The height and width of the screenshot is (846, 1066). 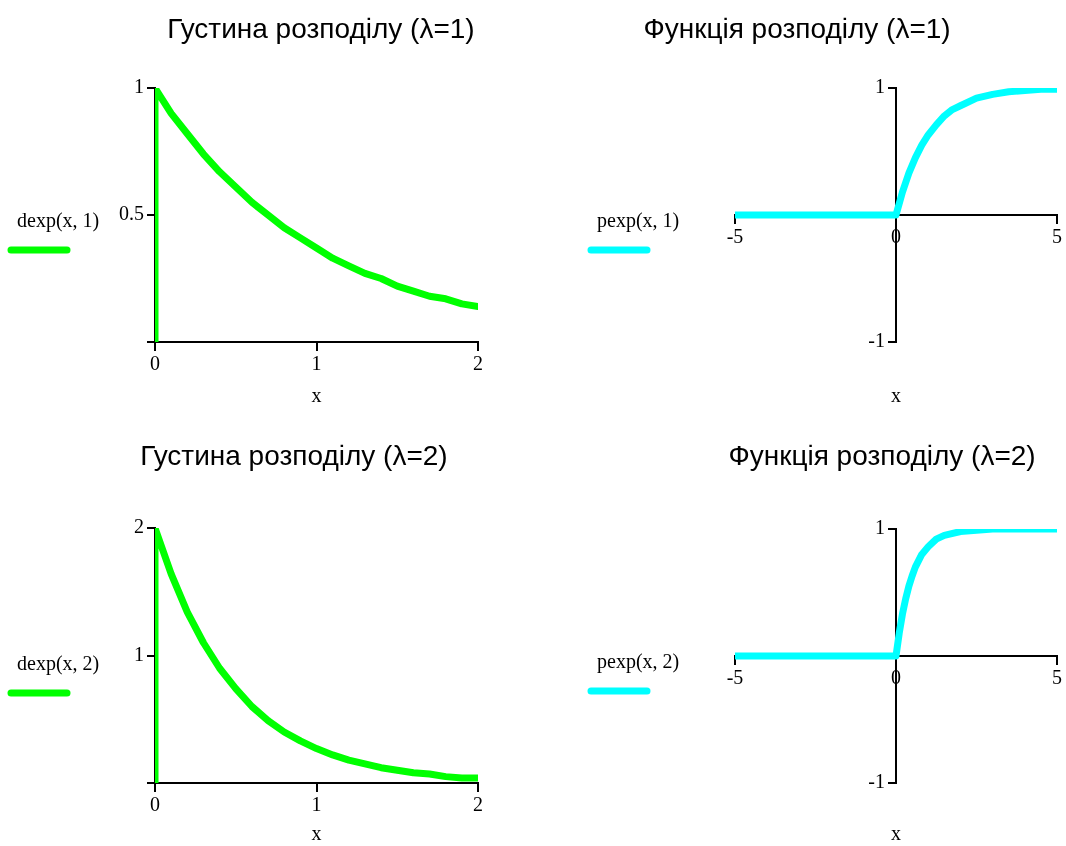 I want to click on text: dexp(x, 1), so click(x=58, y=221).